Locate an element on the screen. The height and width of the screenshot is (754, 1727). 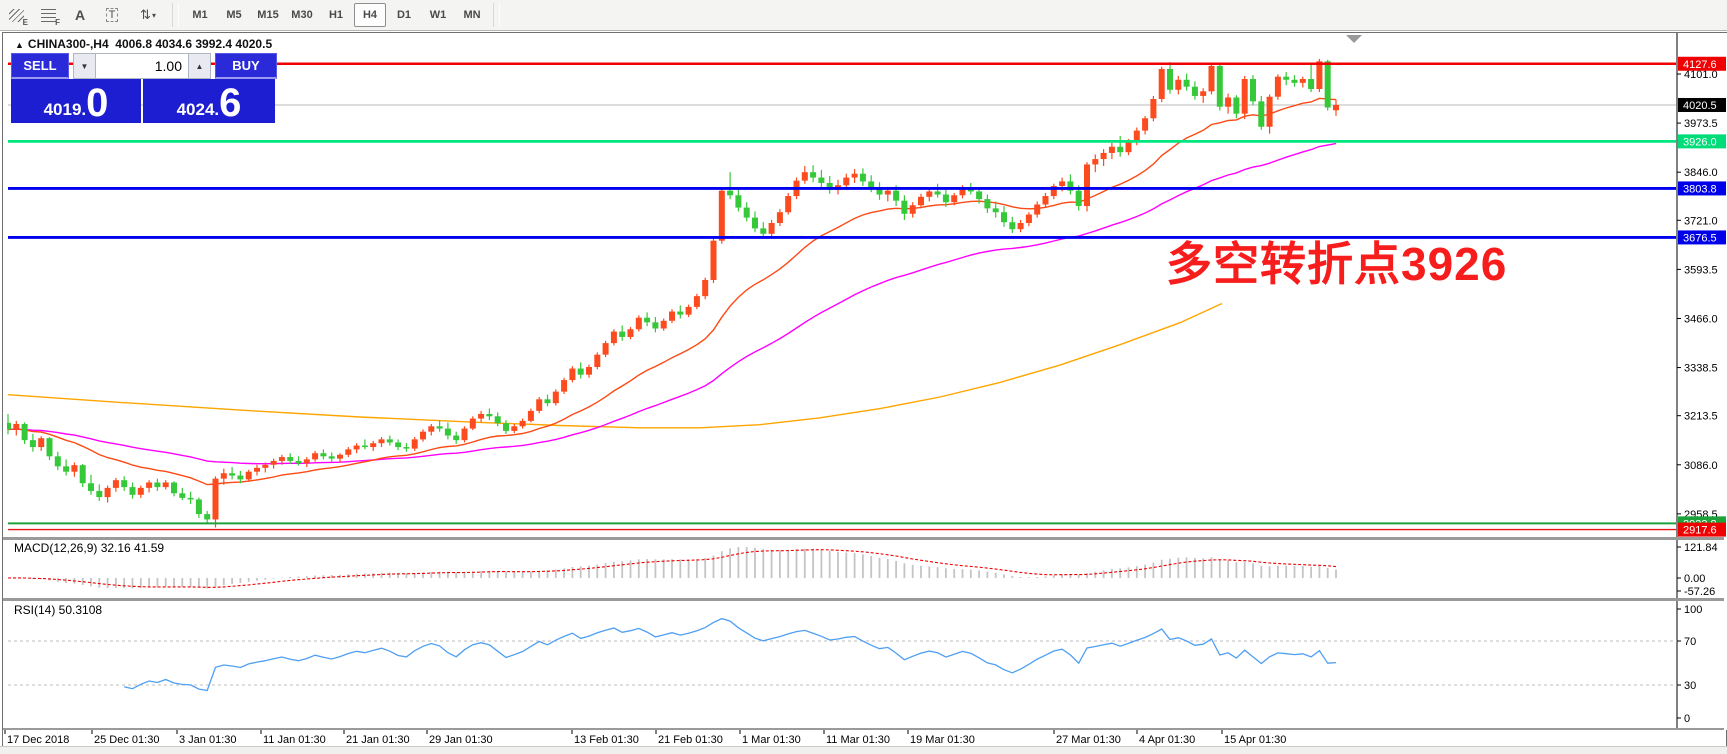
fibonacci-icon: F is located at coordinates (48, 15).